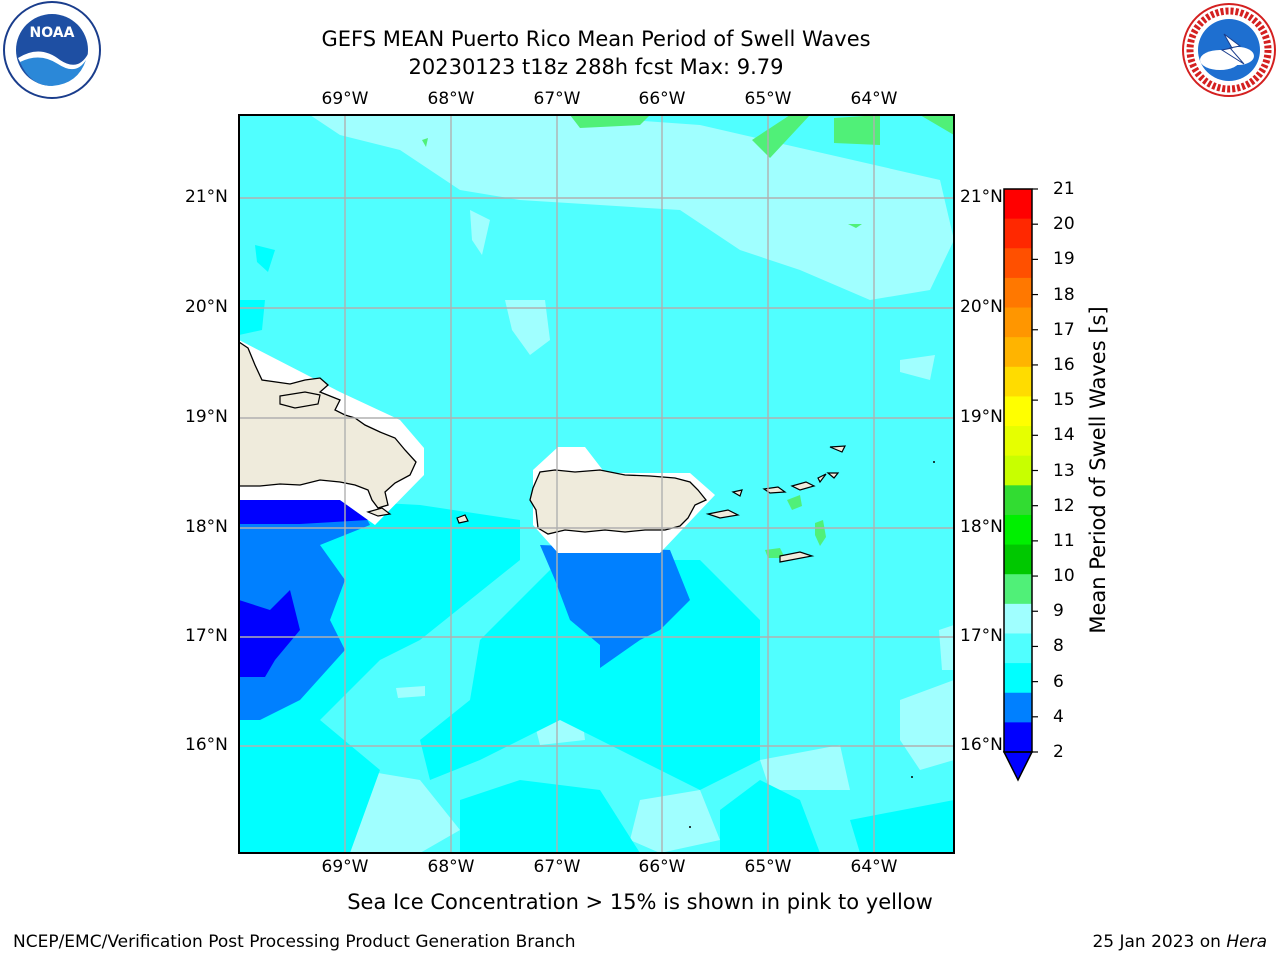 The height and width of the screenshot is (960, 1280). What do you see at coordinates (722, 514) in the screenshot?
I see `vieques-island` at bounding box center [722, 514].